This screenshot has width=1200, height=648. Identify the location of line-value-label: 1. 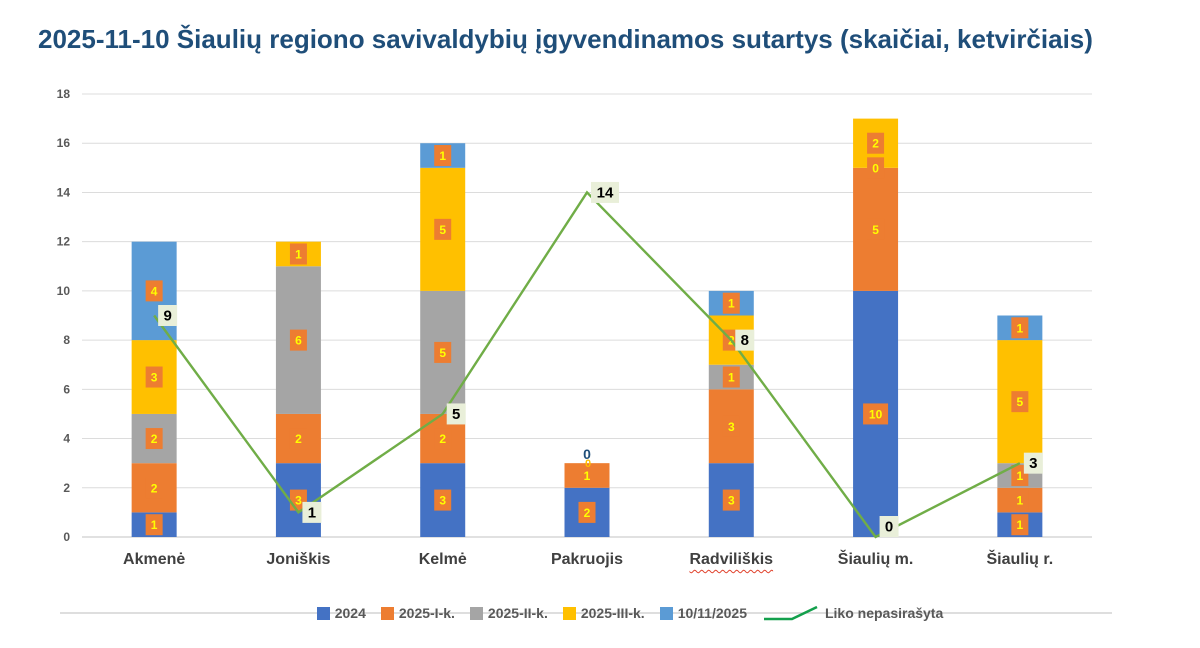
(312, 512).